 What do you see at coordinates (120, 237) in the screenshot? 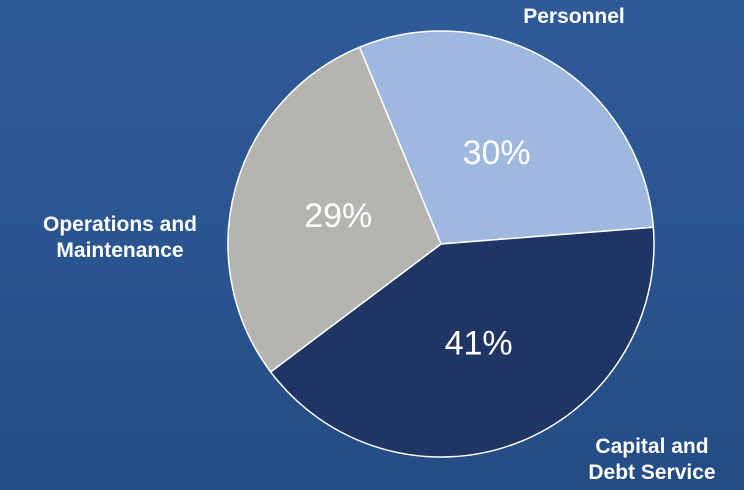
I see `category-label-operations-and-maintenance: Operations and Maintenance` at bounding box center [120, 237].